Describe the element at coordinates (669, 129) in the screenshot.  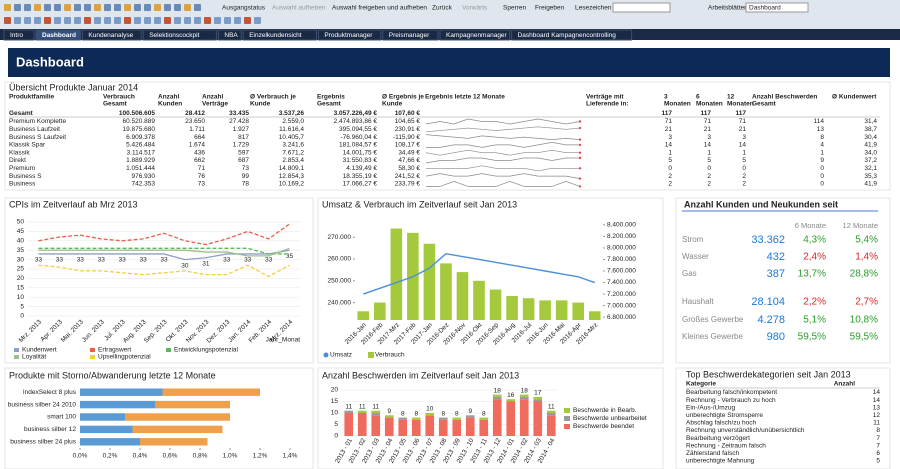
I see `table-cell: 21` at that location.